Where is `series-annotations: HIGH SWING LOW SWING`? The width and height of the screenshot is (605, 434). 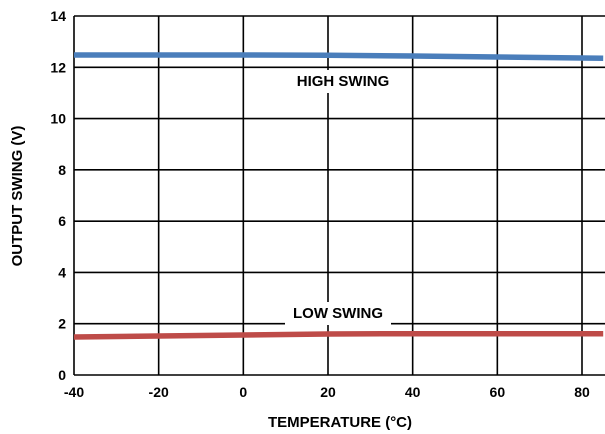
series-annotations: HIGH SWING LOW SWING is located at coordinates (341, 197).